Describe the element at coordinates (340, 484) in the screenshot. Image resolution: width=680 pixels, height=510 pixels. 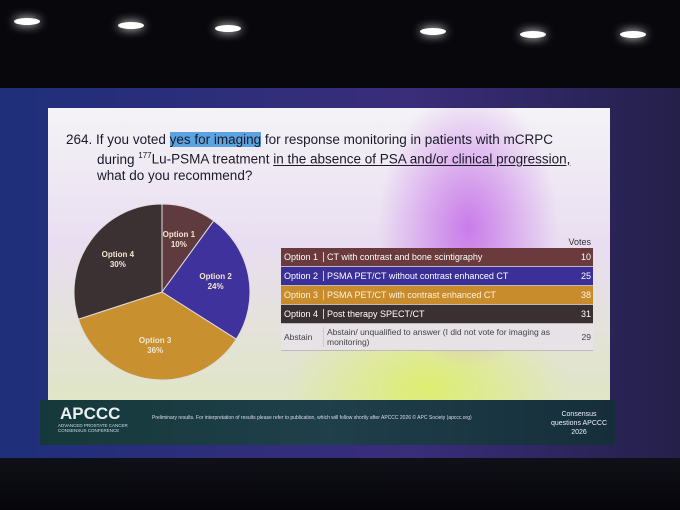
I see `audience` at that location.